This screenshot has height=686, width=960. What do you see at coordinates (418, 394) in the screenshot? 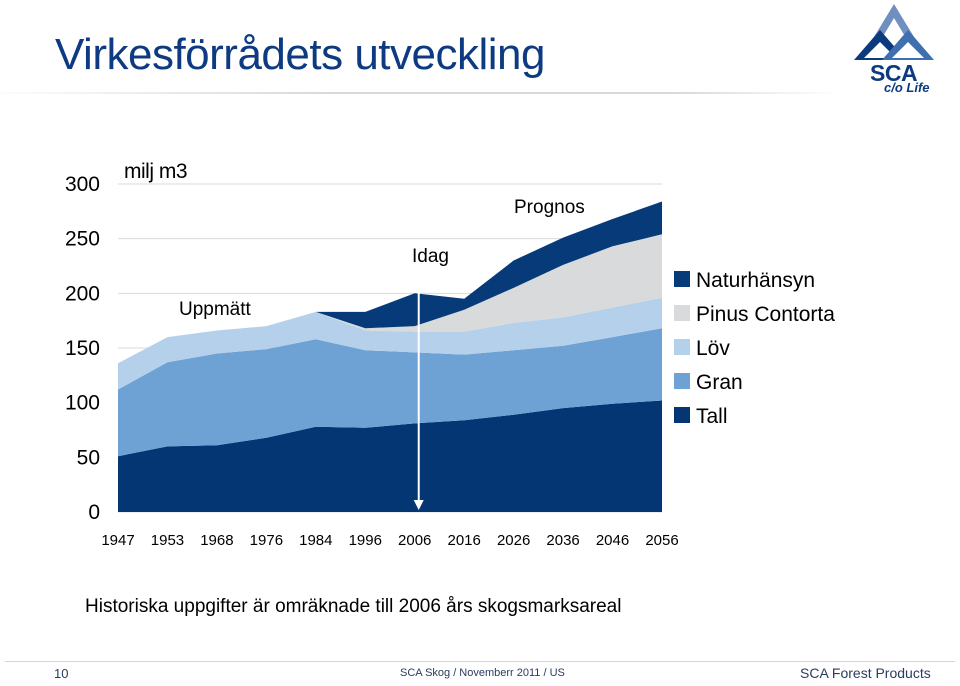
I see `today-arrow` at bounding box center [418, 394].